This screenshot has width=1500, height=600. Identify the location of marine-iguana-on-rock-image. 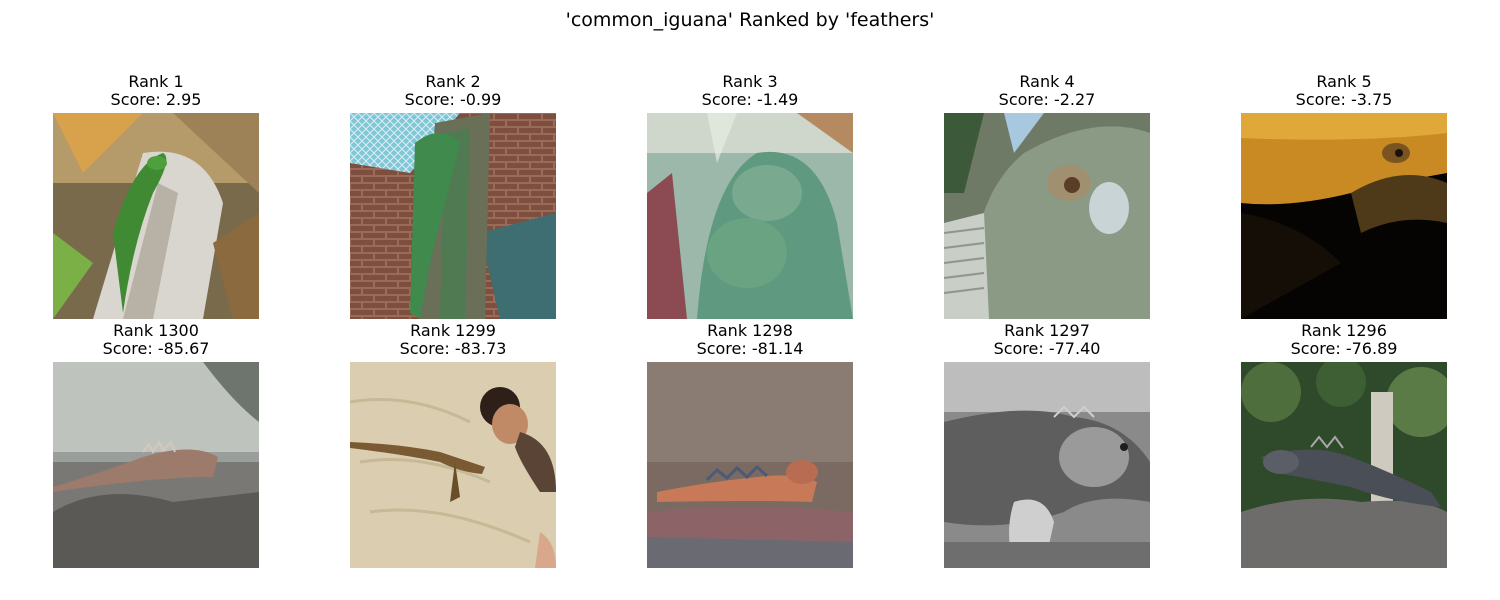
(156, 465).